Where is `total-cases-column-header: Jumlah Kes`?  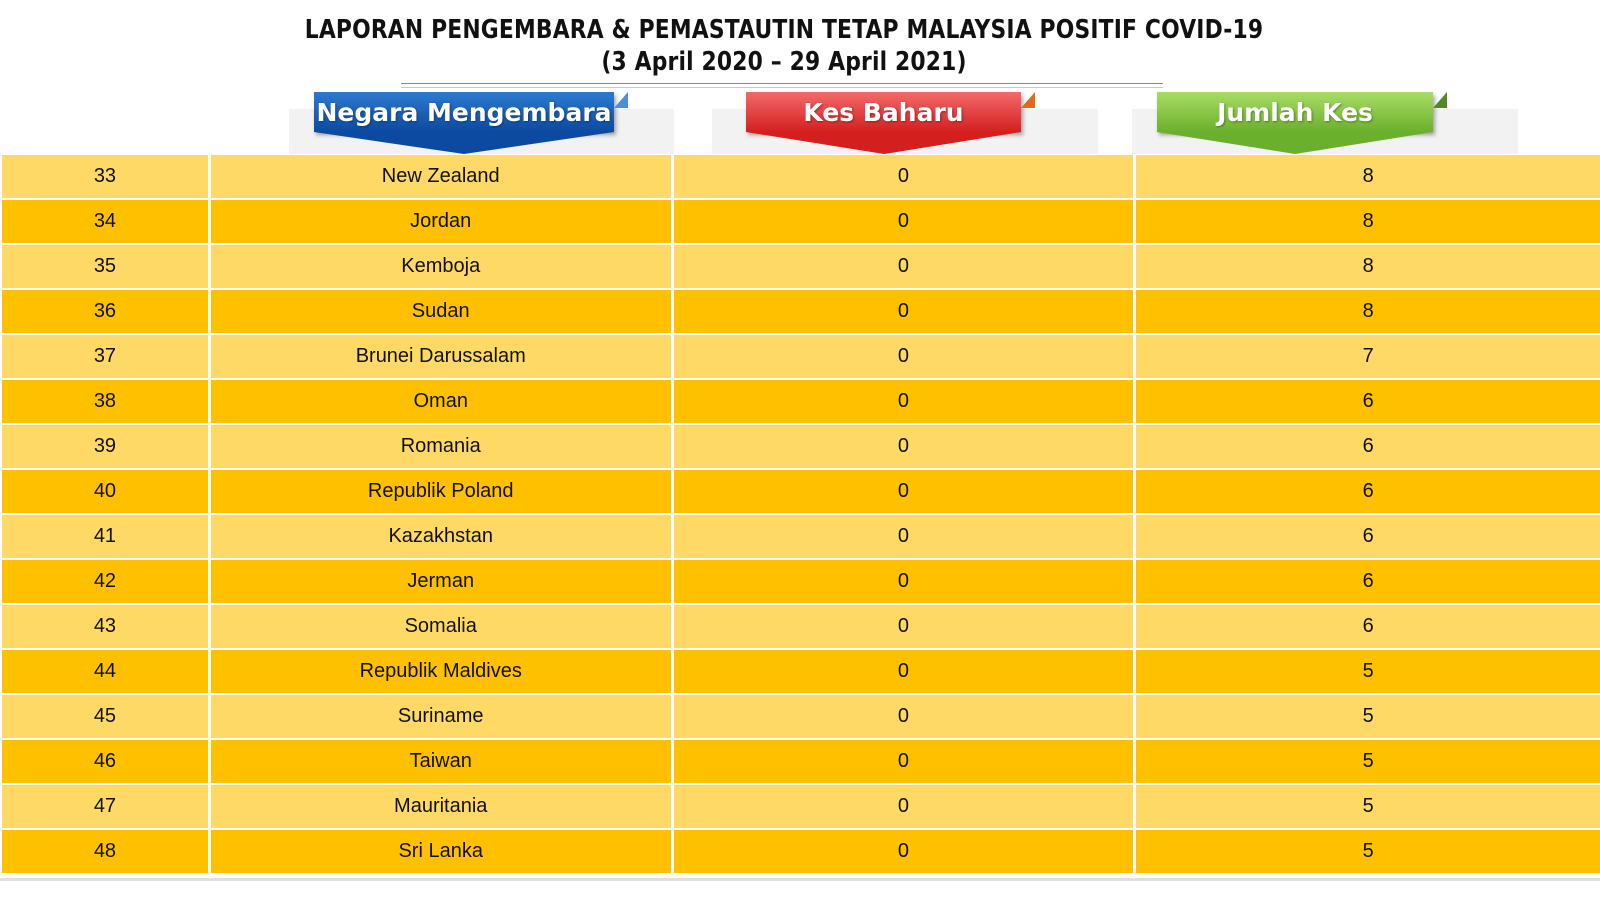
total-cases-column-header: Jumlah Kes is located at coordinates (1295, 112).